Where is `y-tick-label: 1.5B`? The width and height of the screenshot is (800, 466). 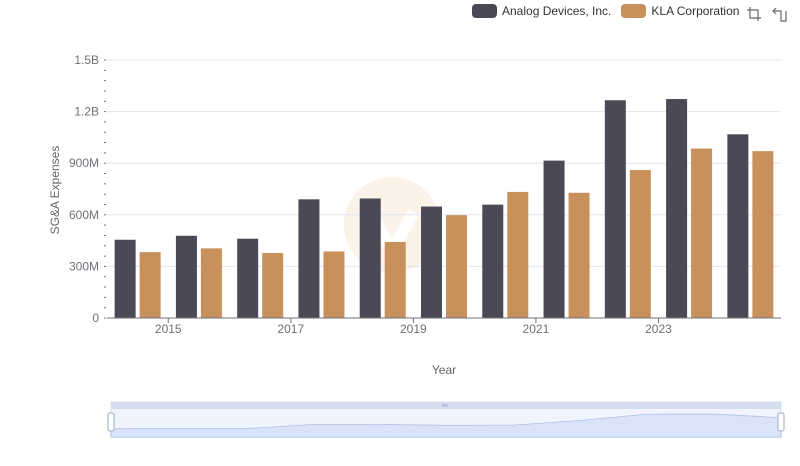 y-tick-label: 1.5B is located at coordinates (86, 60).